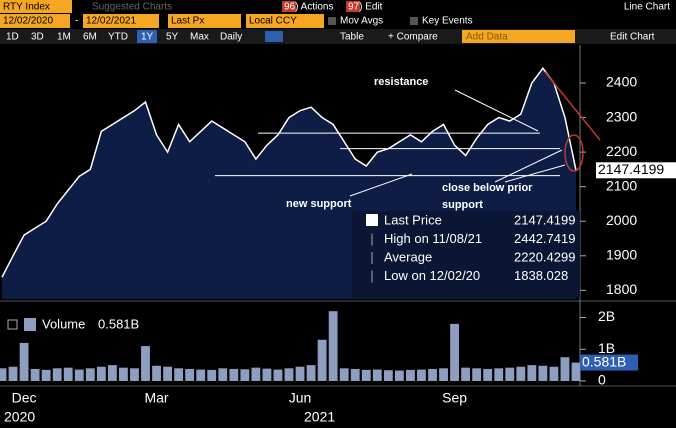 Image resolution: width=676 pixels, height=428 pixels. I want to click on range-button: YTD, so click(118, 37).